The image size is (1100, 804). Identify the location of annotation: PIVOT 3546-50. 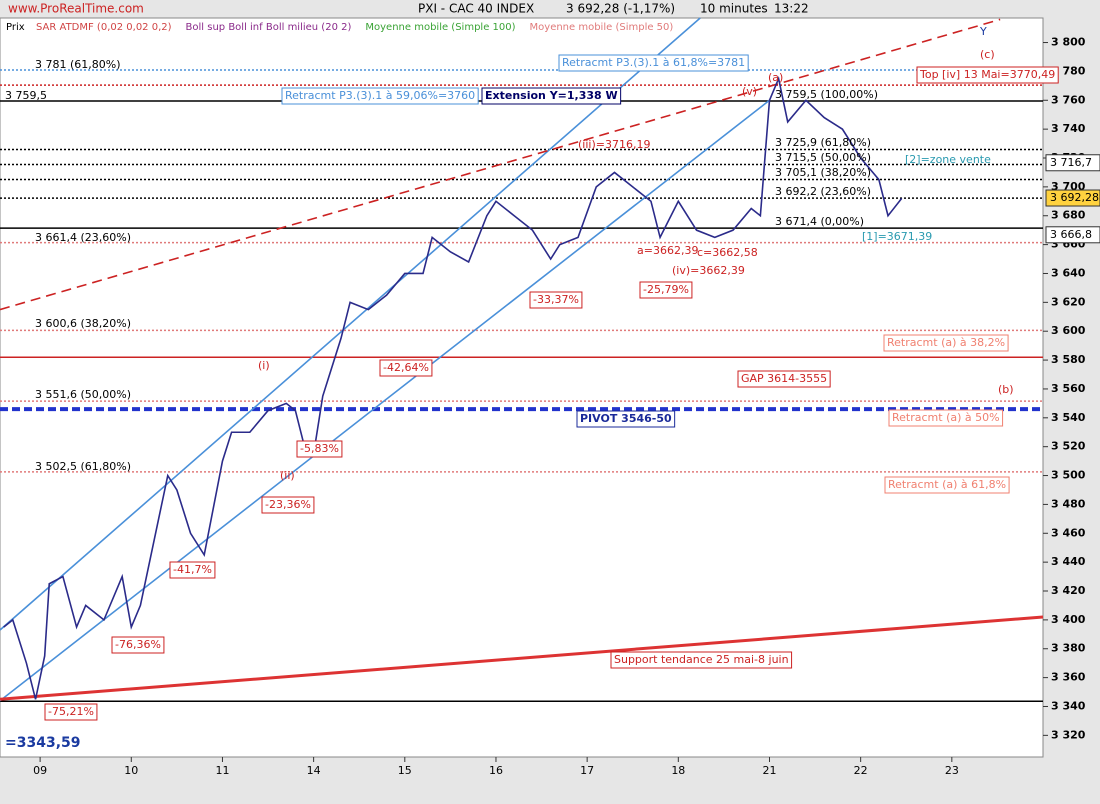
(626, 418).